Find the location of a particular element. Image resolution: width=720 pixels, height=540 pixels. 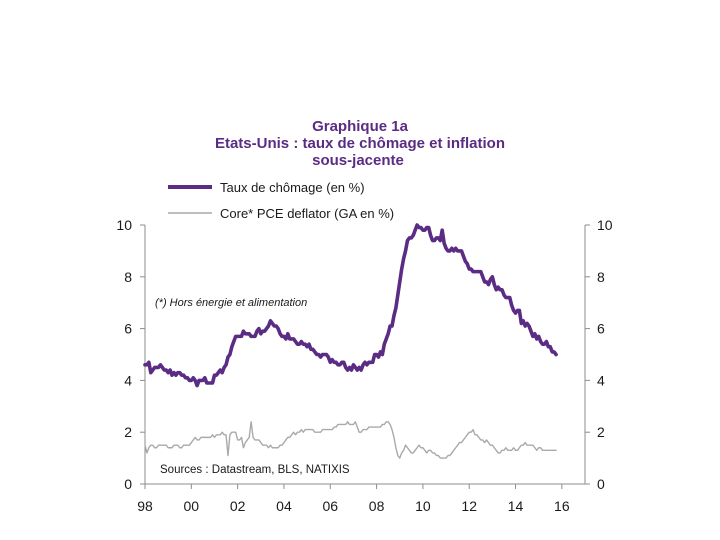

source-annotation: Sources : Datastream, BLS, NATIXIS is located at coordinates (255, 470).